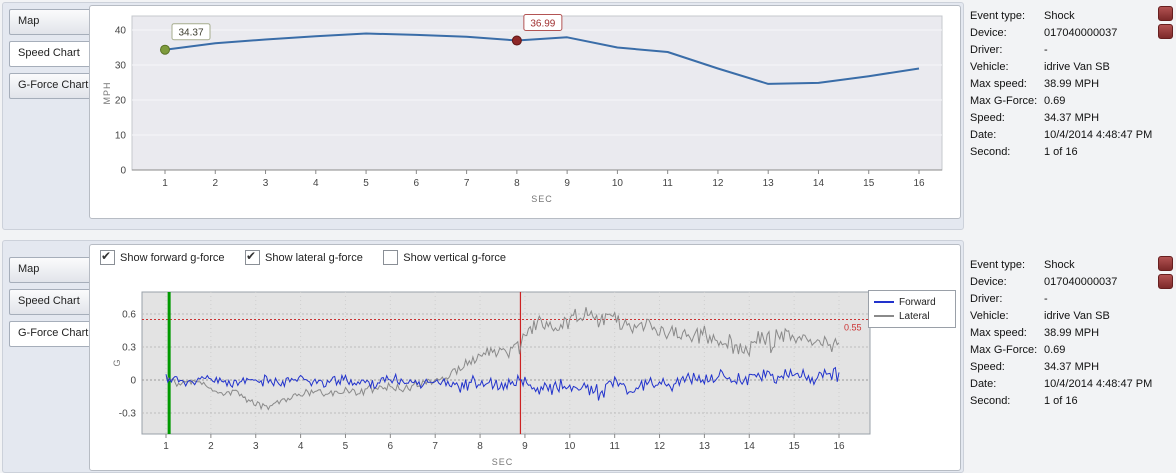 The image size is (1176, 473). I want to click on svg-text: 0, so click(133, 381).